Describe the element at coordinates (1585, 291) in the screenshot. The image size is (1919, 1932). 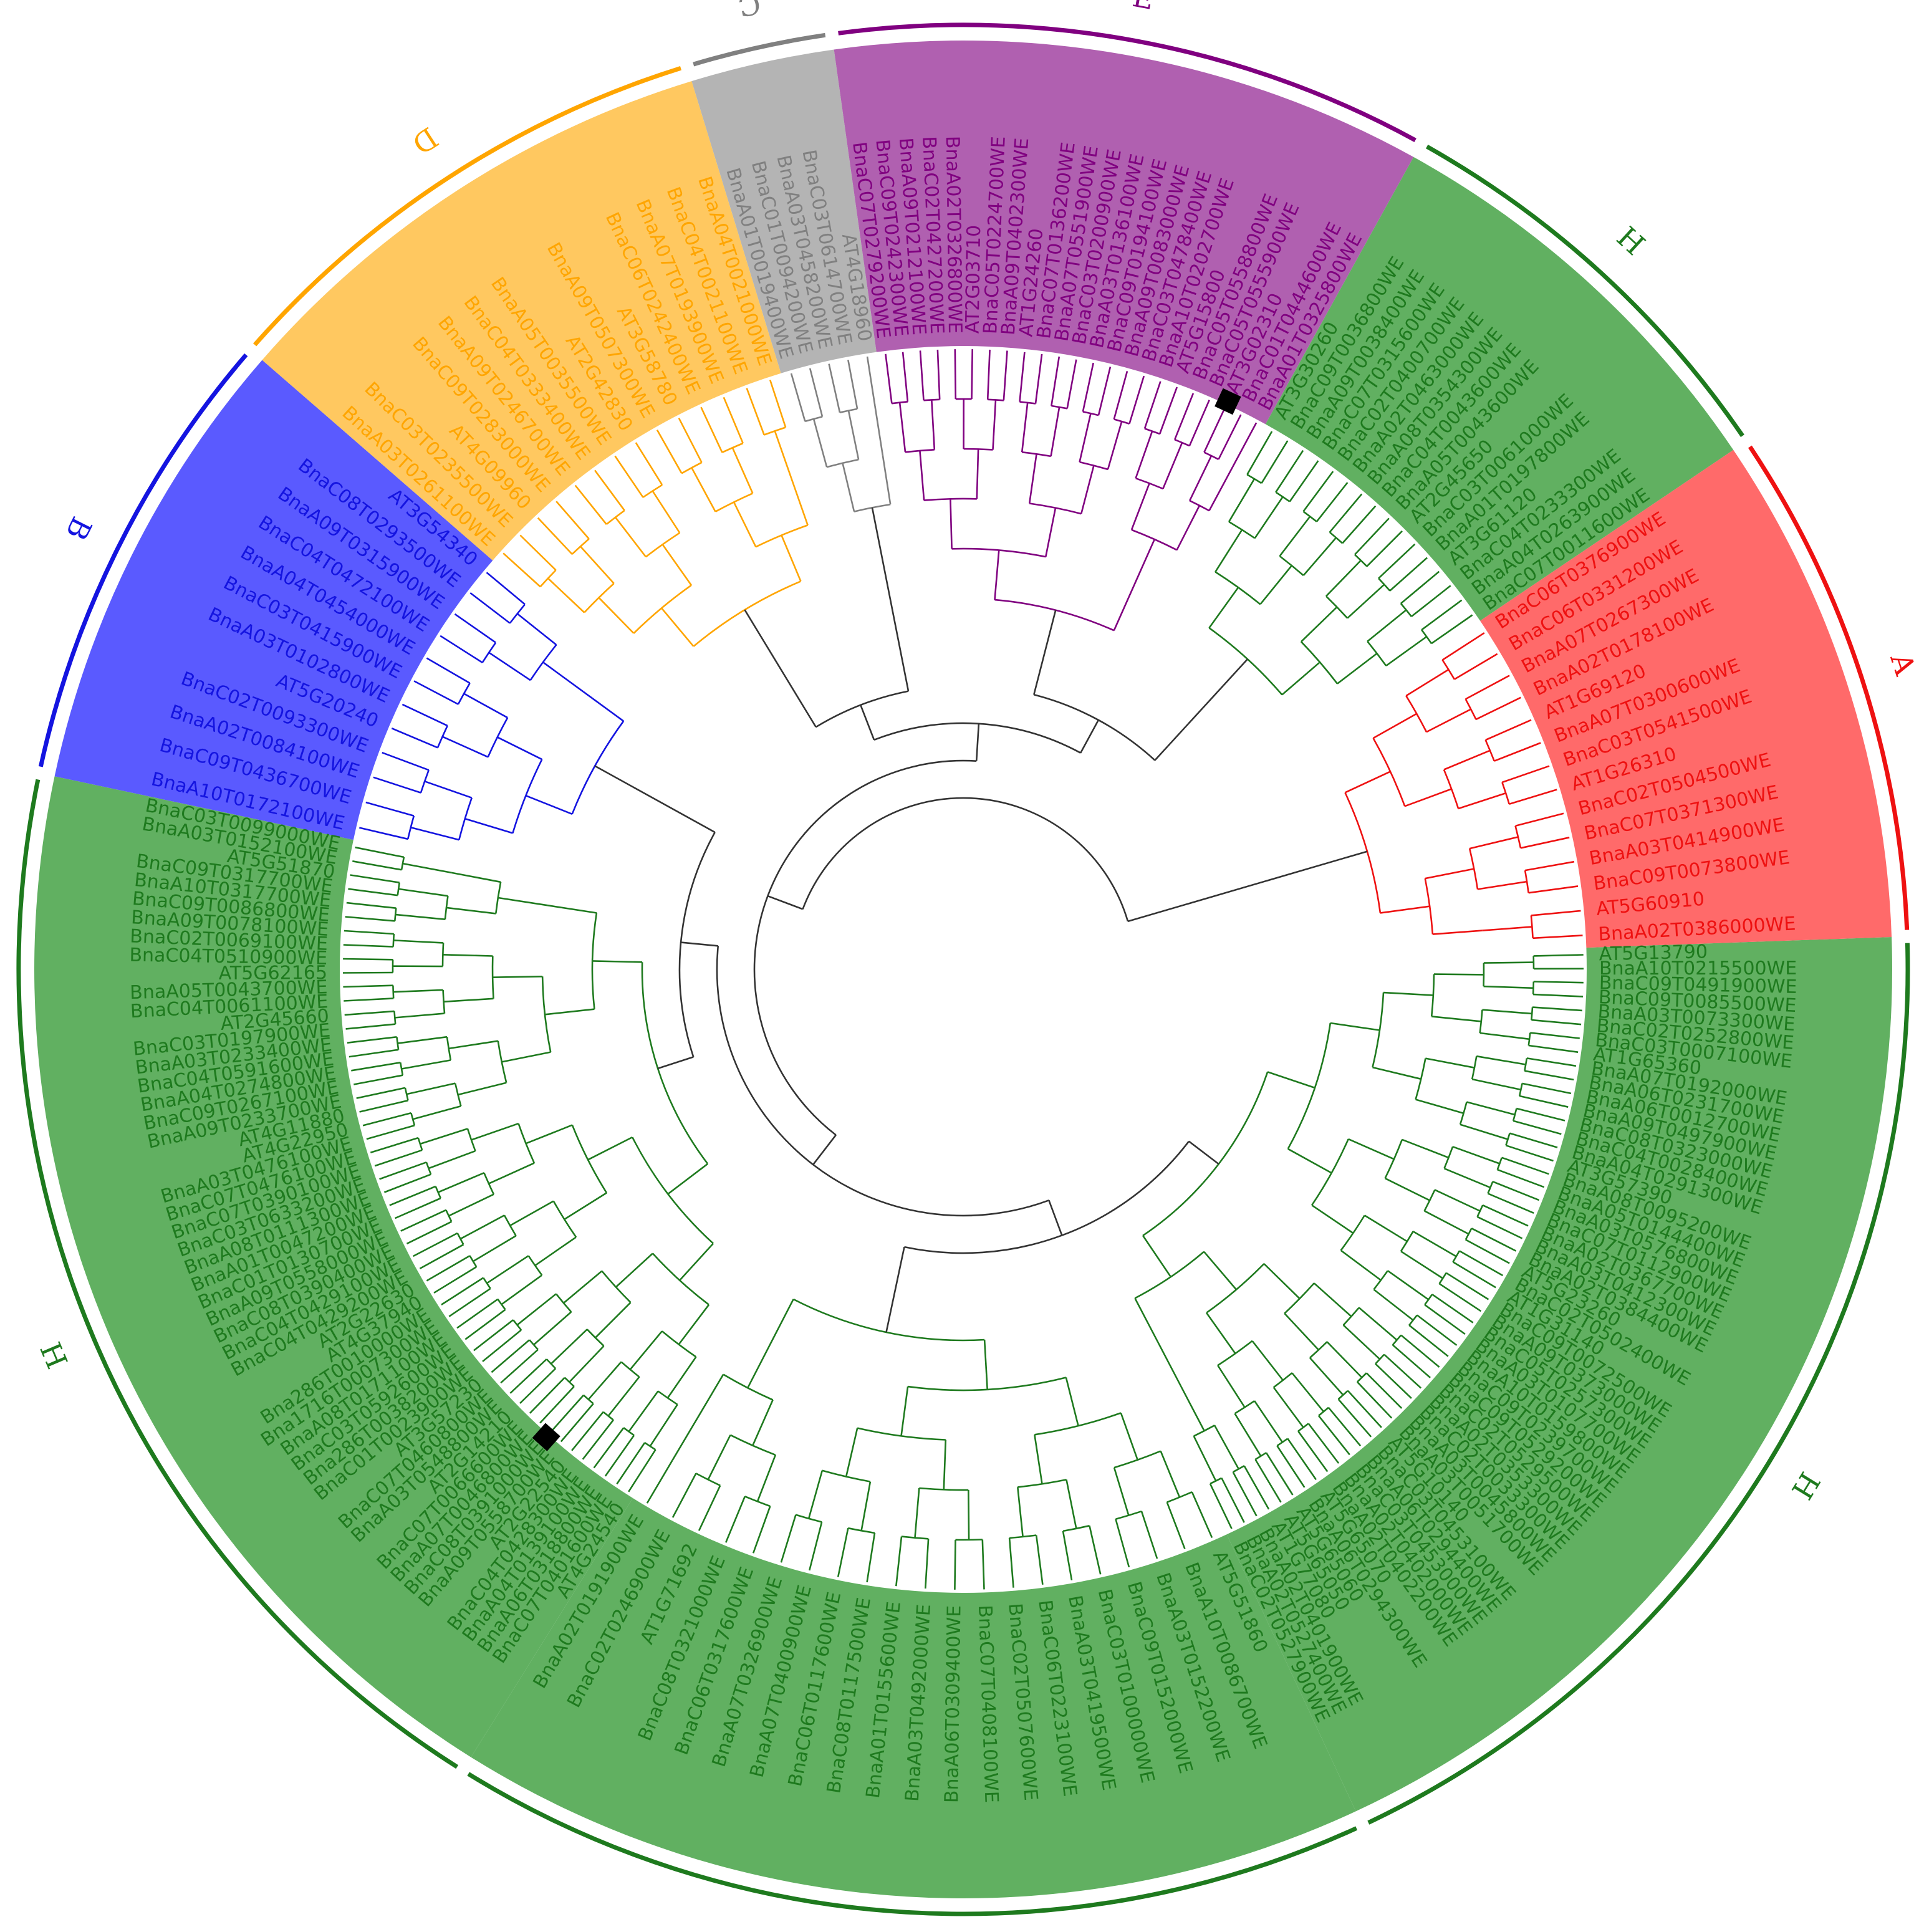
I see `clade-arc-h4` at that location.